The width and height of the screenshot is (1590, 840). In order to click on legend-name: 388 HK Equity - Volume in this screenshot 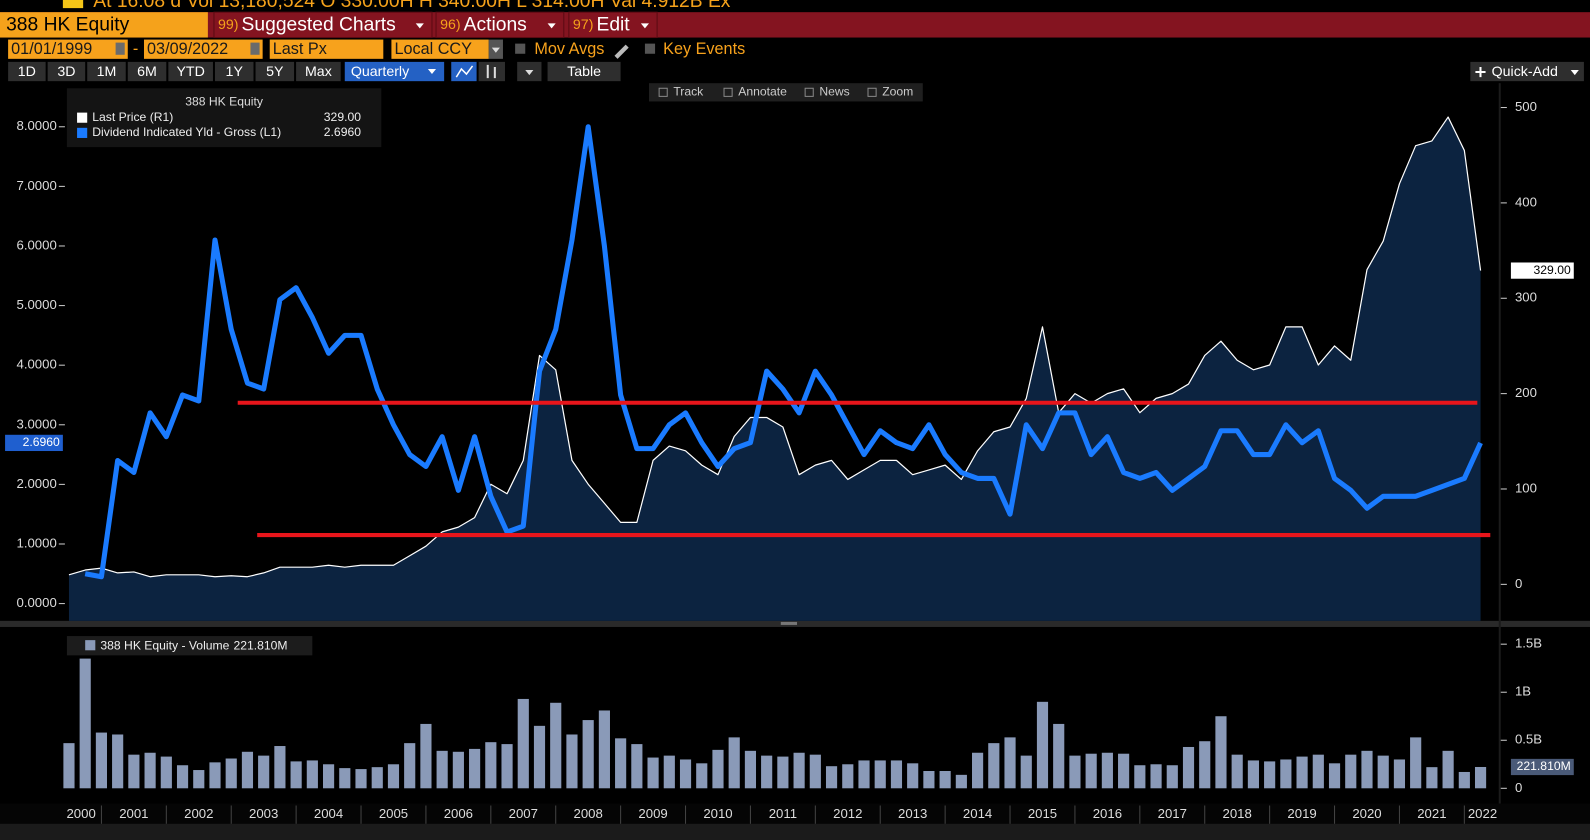, I will do `click(164, 645)`.